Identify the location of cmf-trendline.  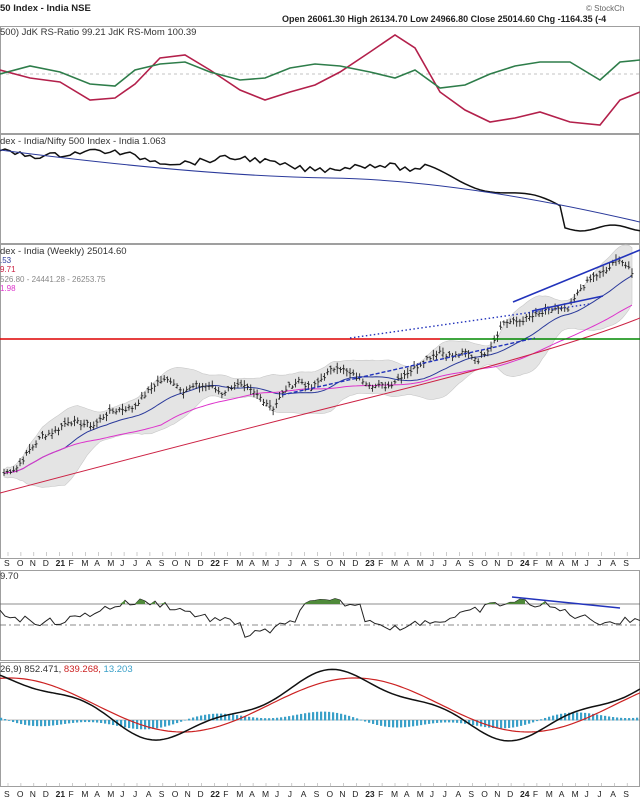
(566, 602).